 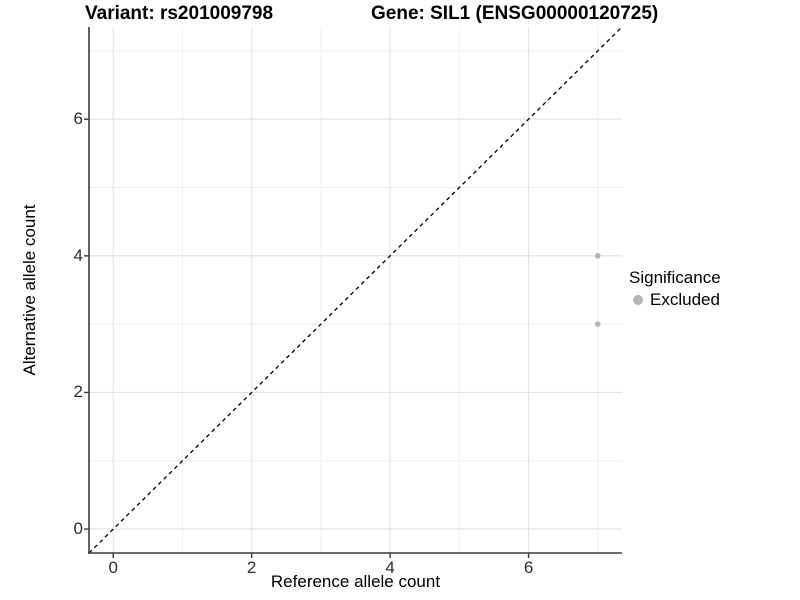 What do you see at coordinates (685, 299) in the screenshot?
I see `legend-entry-label: Excluded` at bounding box center [685, 299].